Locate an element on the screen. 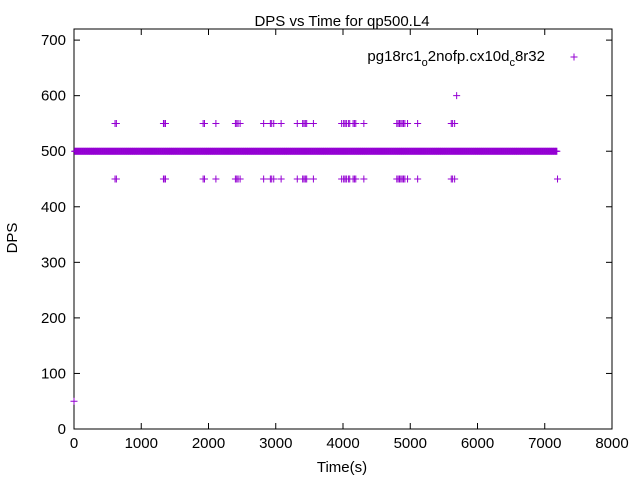  y-tick-label: 200 is located at coordinates (53, 318).